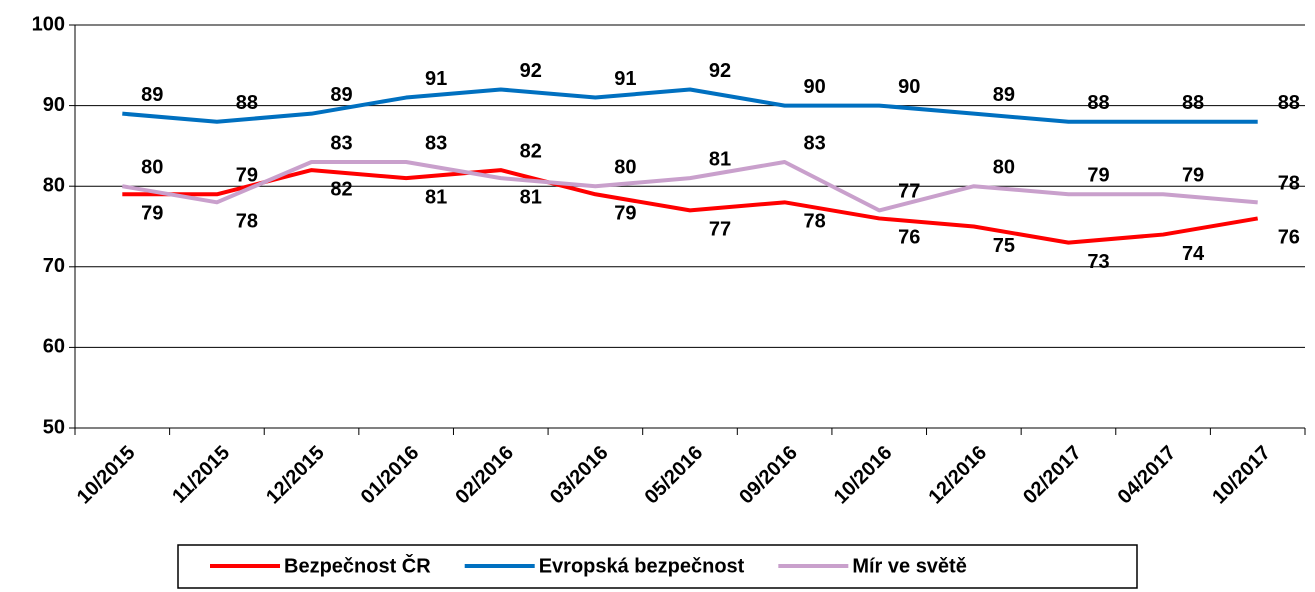 This screenshot has height=592, width=1315. Describe the element at coordinates (957, 475) in the screenshot. I see `x-tick-label: 12/2016` at that location.